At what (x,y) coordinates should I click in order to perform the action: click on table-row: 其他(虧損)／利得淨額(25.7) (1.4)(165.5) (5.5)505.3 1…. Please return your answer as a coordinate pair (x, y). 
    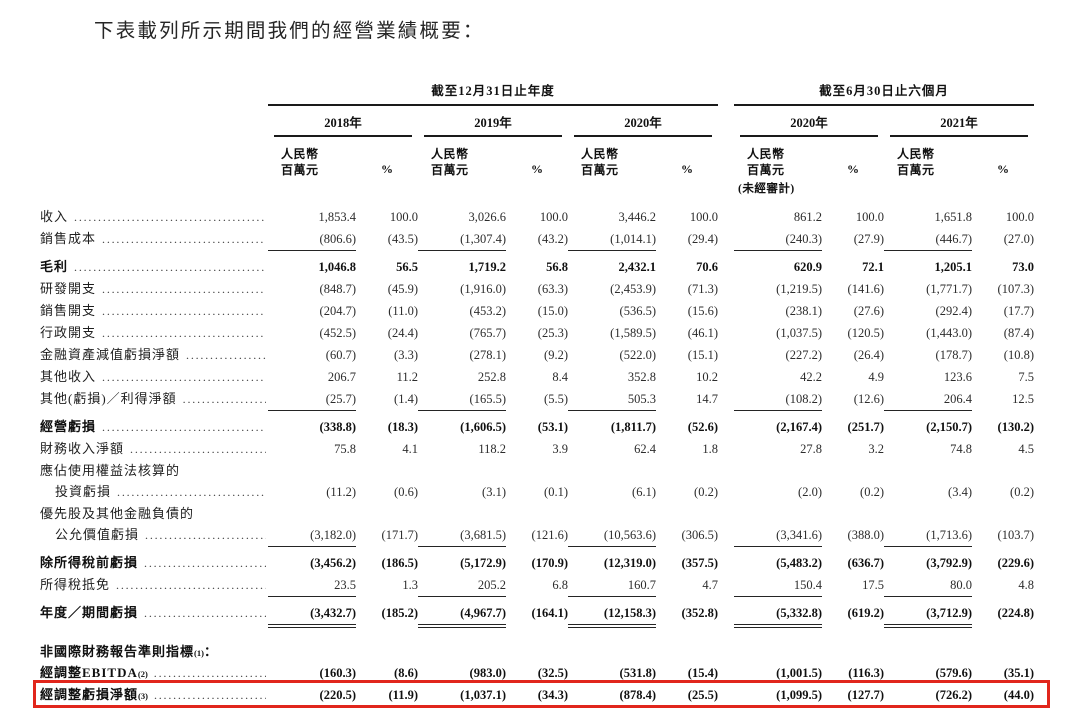
    Looking at the image, I should click on (537, 399).